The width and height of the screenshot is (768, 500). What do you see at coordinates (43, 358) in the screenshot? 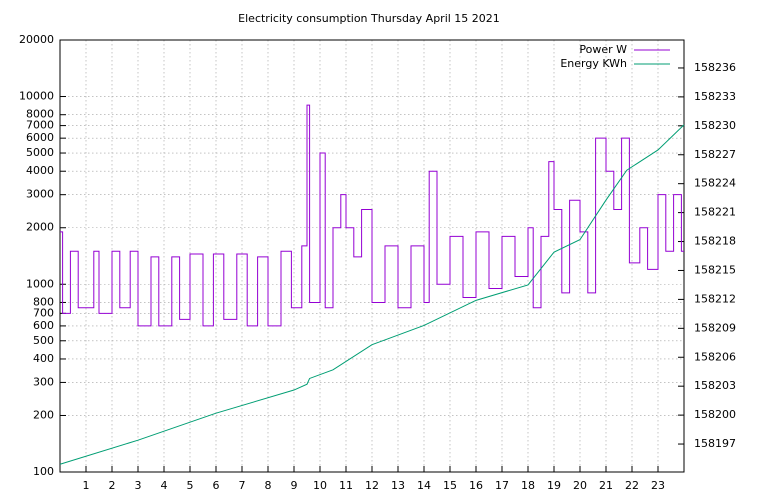
I see `y-tick-label: 400` at bounding box center [43, 358].